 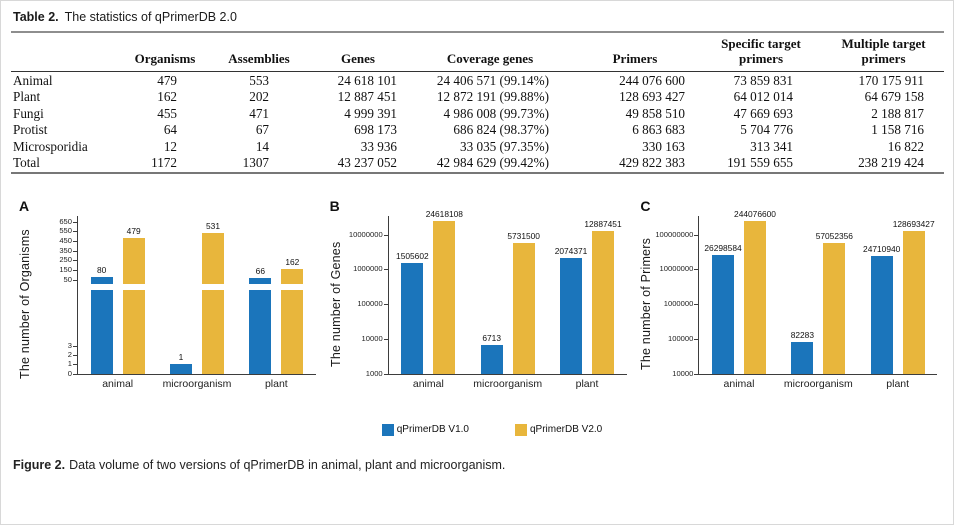 What do you see at coordinates (883, 51) in the screenshot?
I see `column-header-7: Multiple target primers` at bounding box center [883, 51].